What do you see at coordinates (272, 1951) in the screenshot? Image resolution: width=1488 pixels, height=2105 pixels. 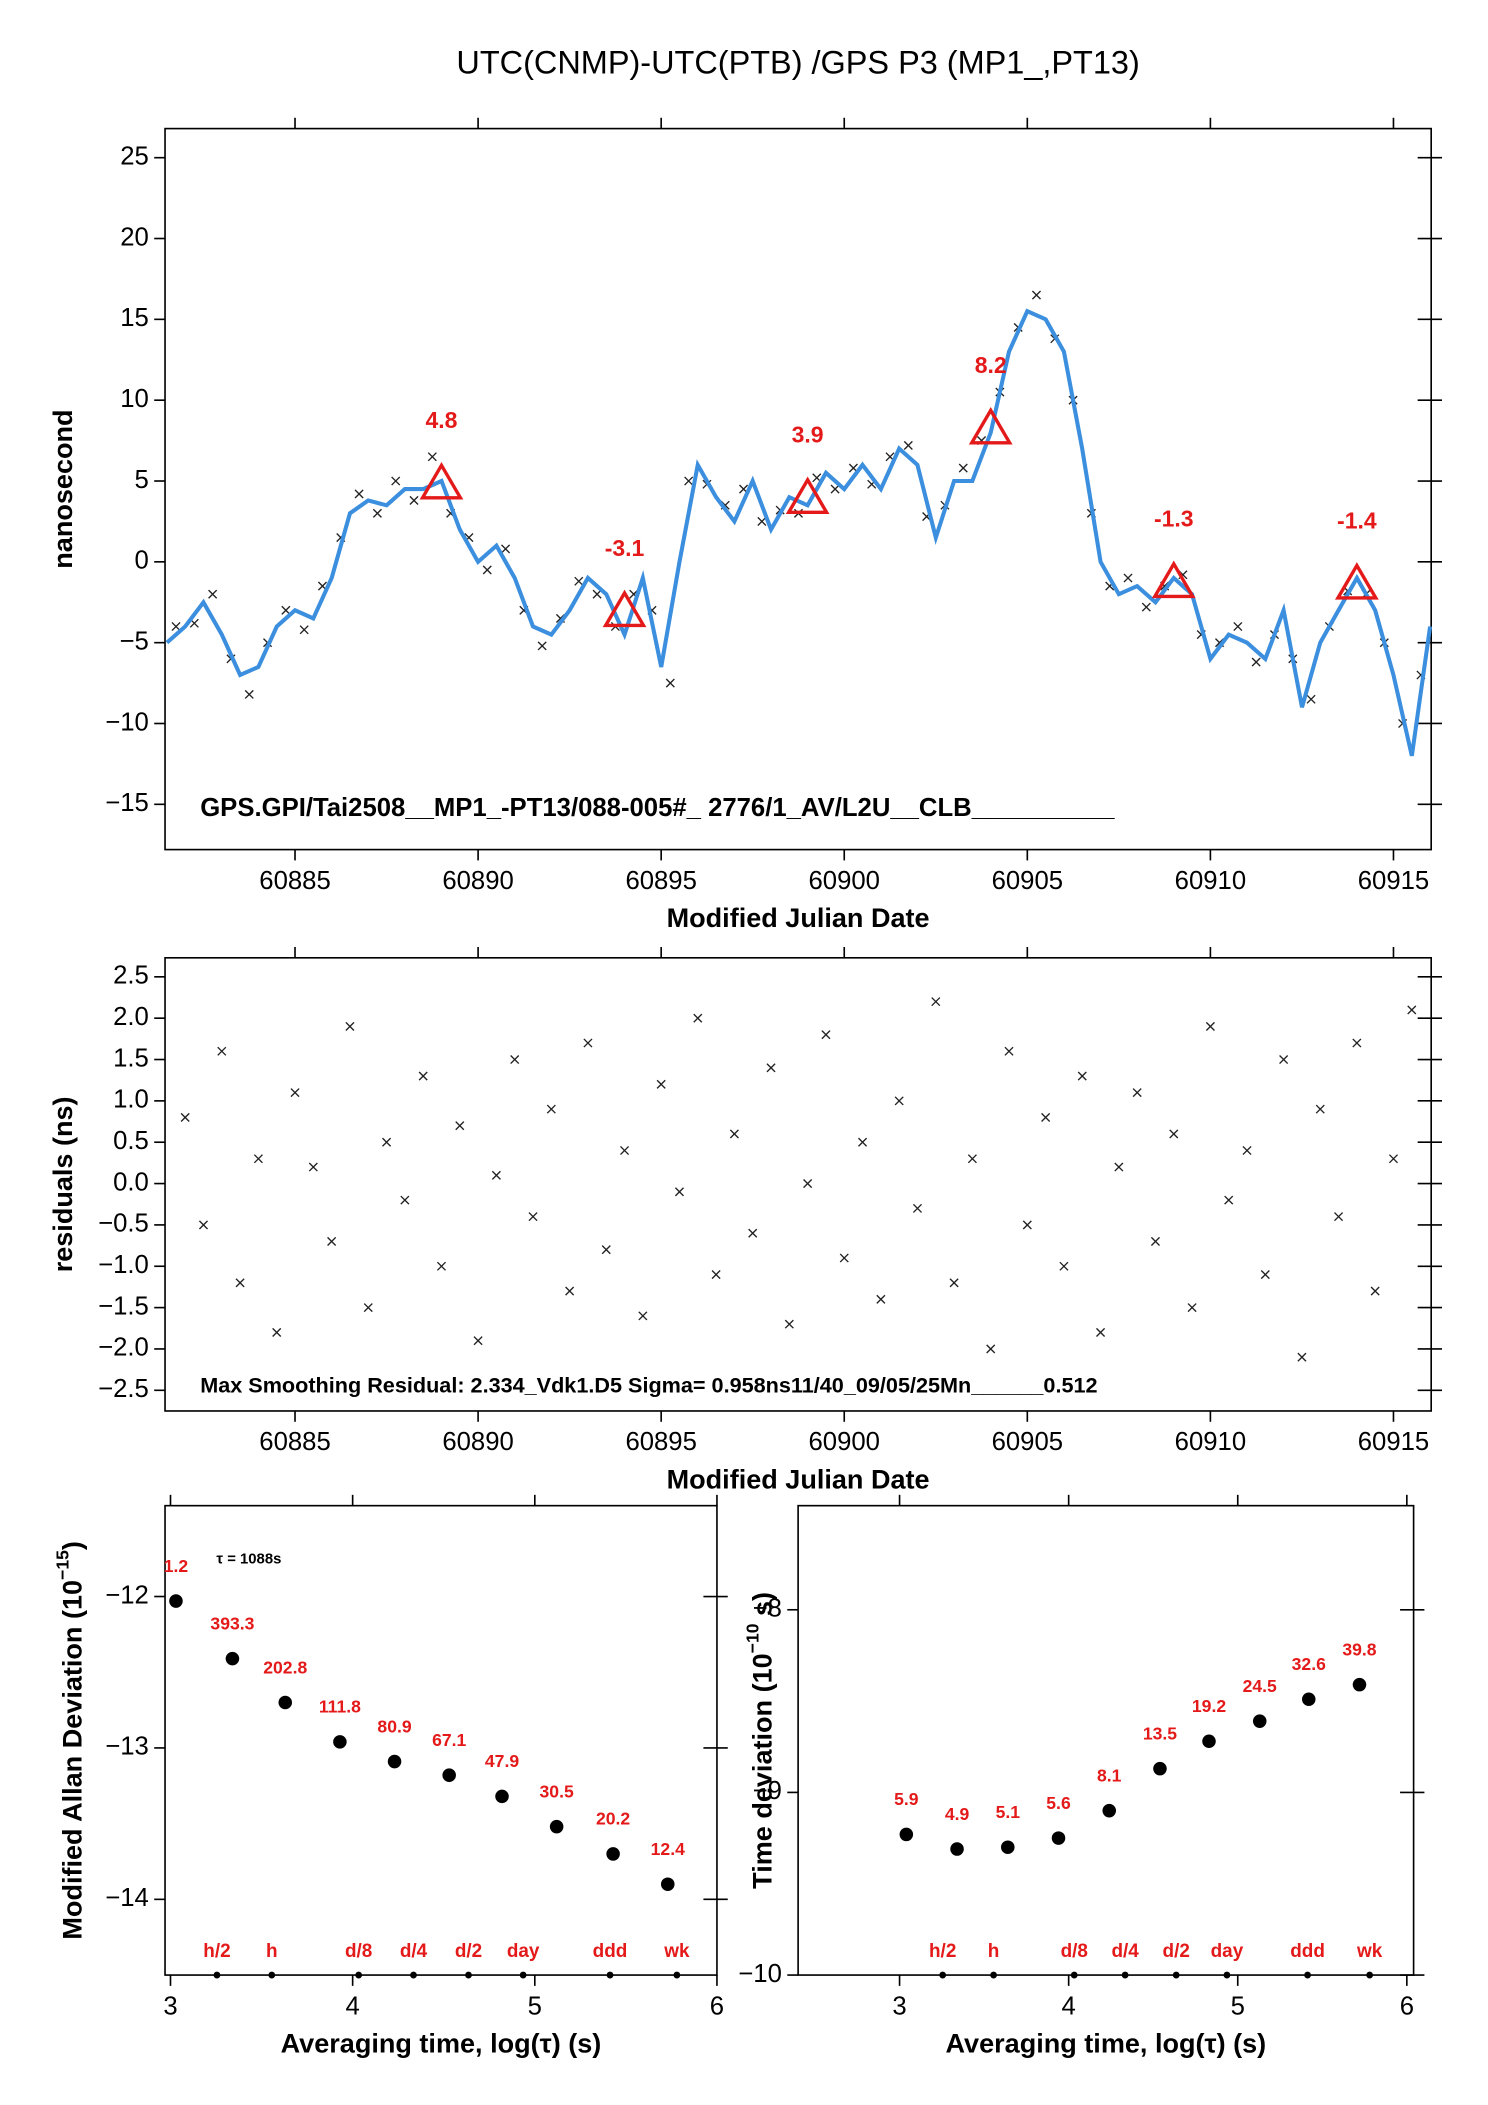 I see `interval-label: h` at bounding box center [272, 1951].